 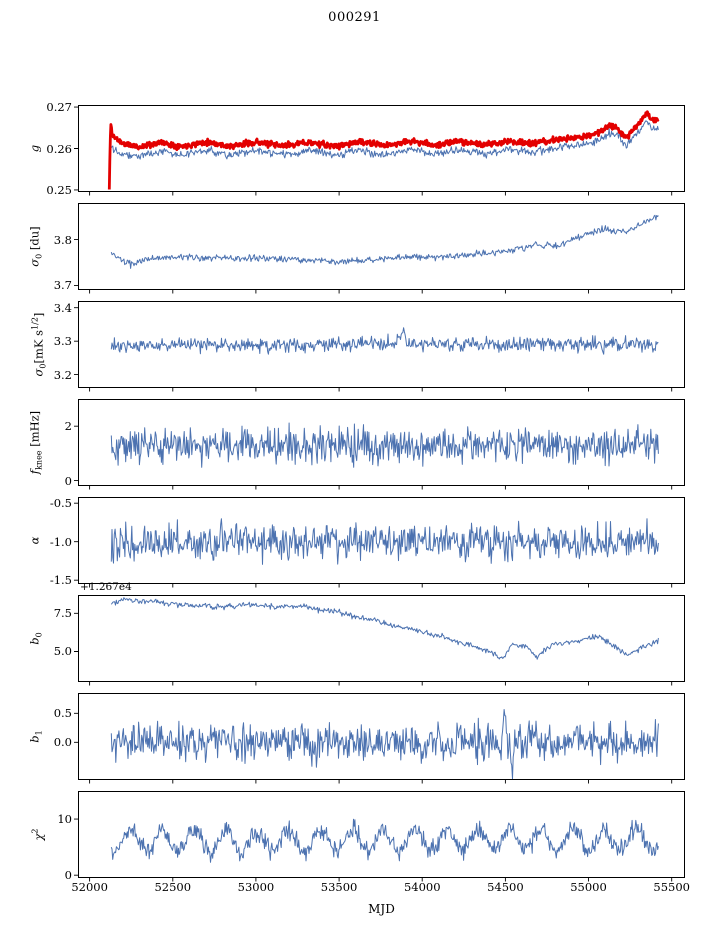 I want to click on series-fknee, so click(x=384, y=445).